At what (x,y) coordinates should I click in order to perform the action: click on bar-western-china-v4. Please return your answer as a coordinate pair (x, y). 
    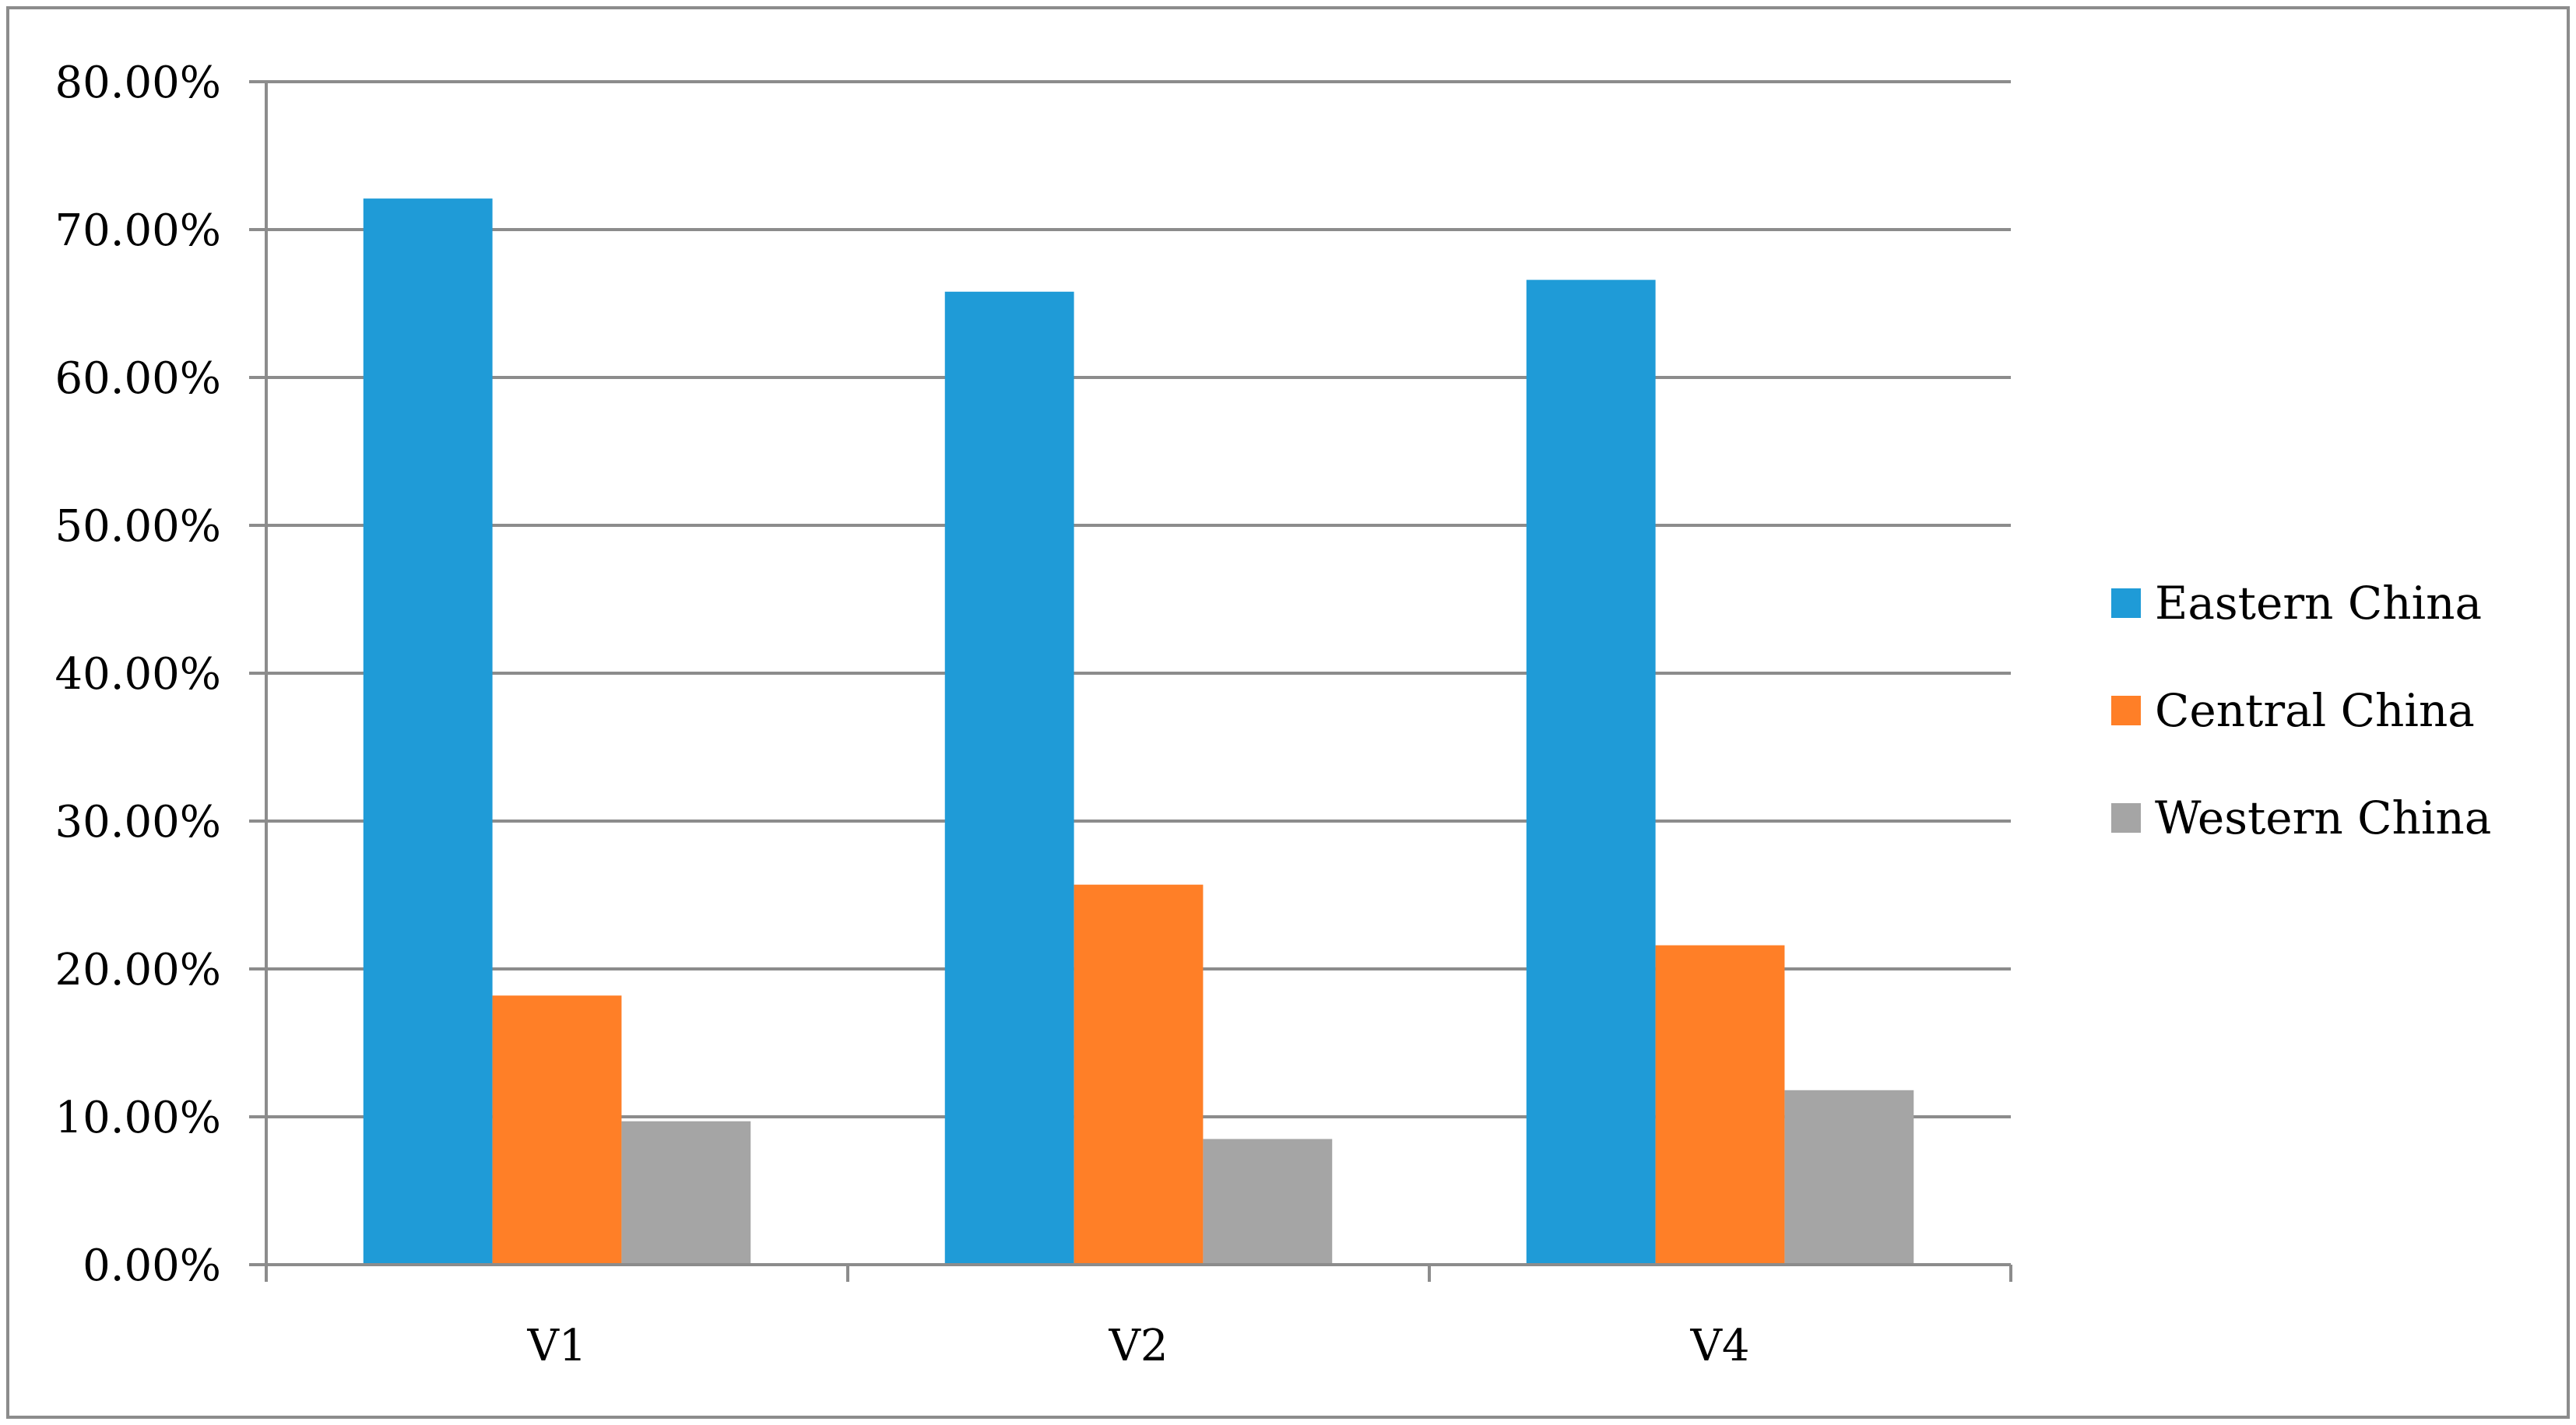
    Looking at the image, I should click on (1849, 1177).